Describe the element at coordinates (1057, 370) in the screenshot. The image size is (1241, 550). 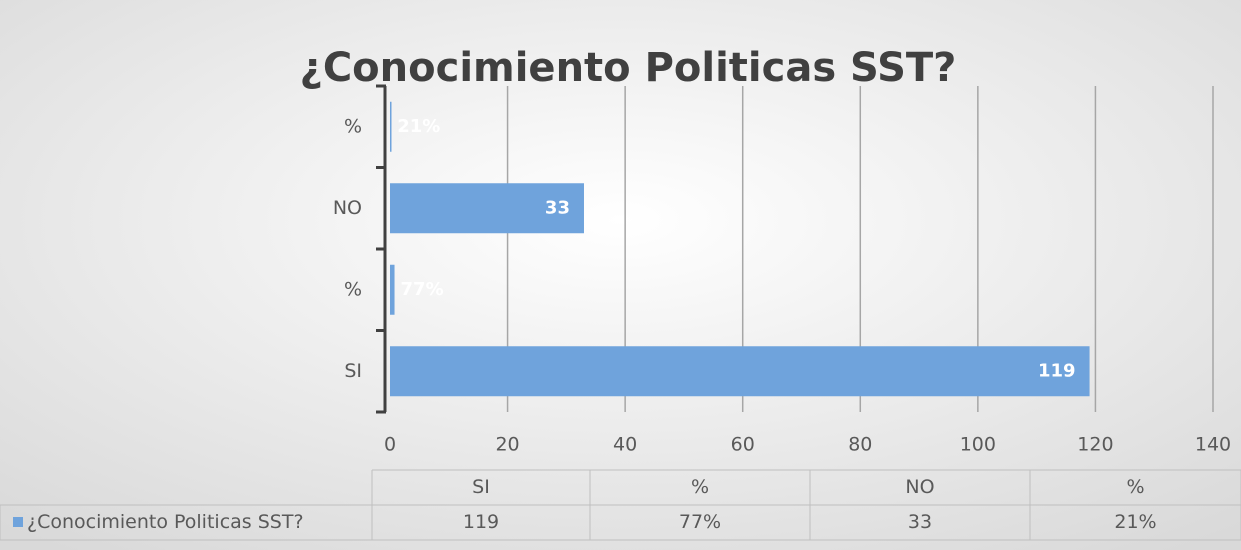
I see `data-label: 119` at that location.